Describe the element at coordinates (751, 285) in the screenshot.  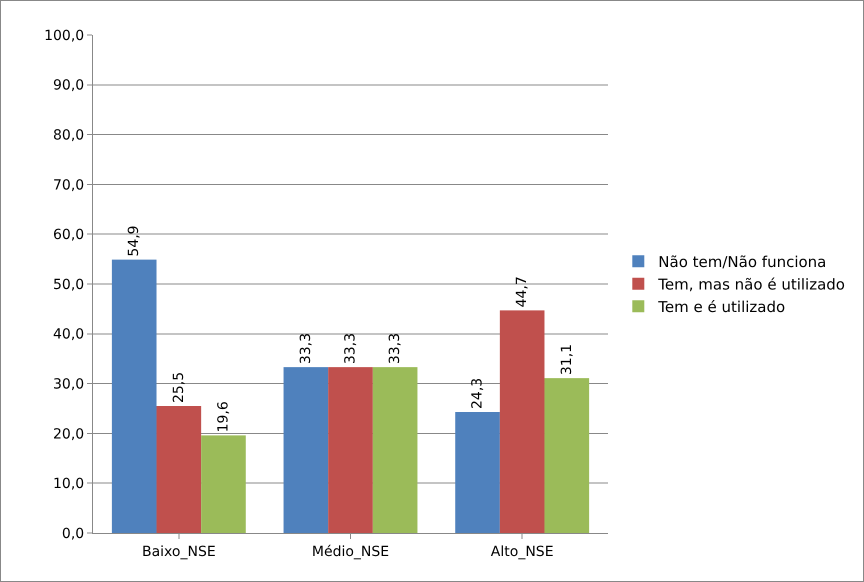
I see `legend-label: Tem, mas não é utilizado` at that location.